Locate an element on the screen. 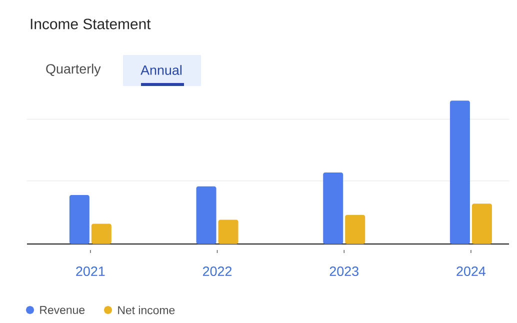 The image size is (517, 323). x-tick-label: 2024 is located at coordinates (471, 271).